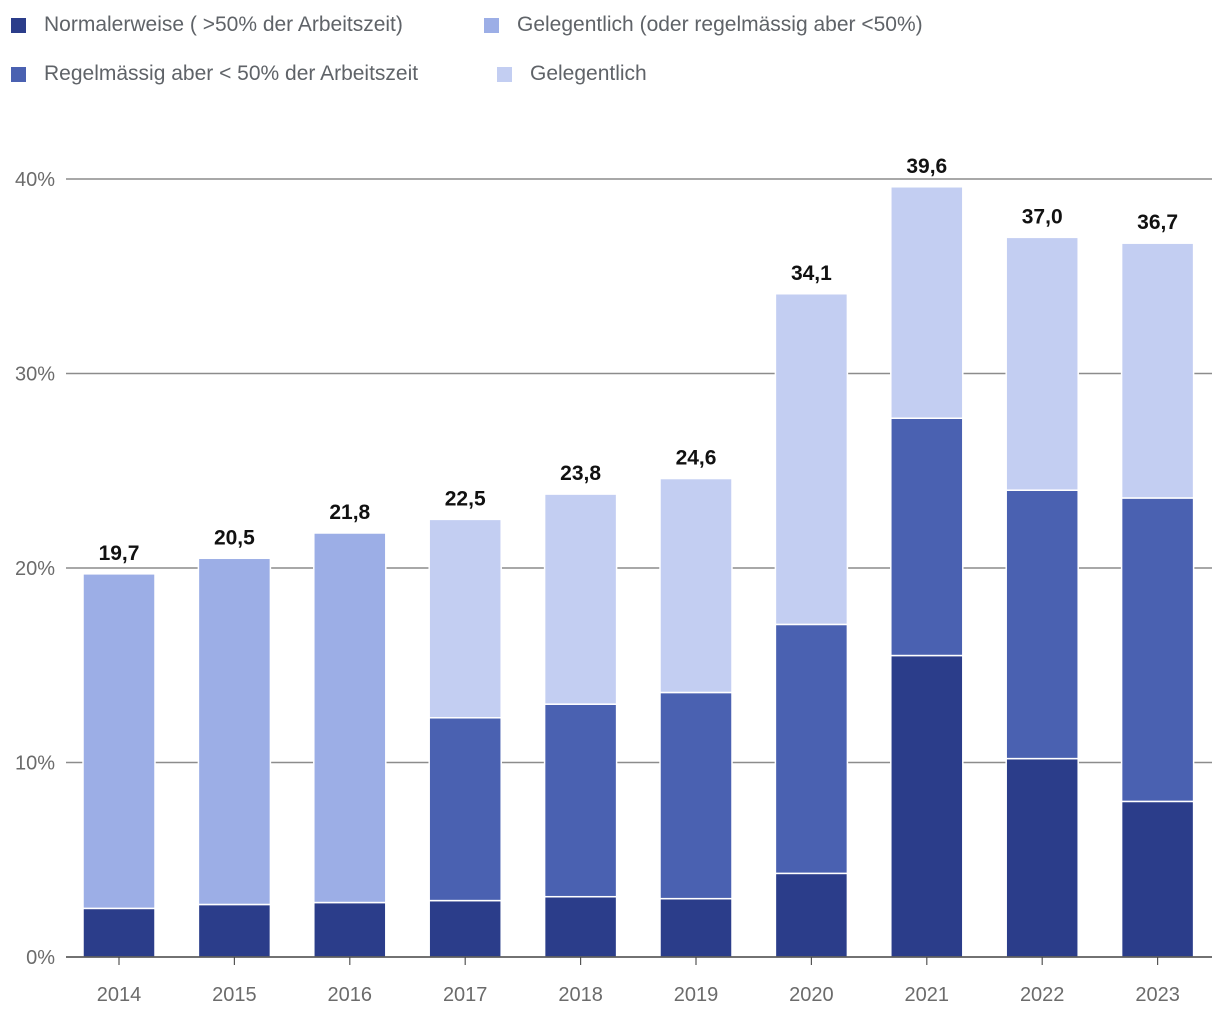  I want to click on legend-swatch-gelegentlich, so click(504, 74).